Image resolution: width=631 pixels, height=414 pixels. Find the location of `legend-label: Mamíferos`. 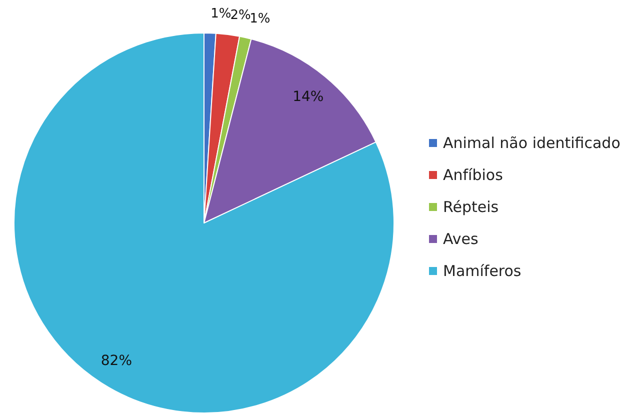

legend-label: Mamíferos is located at coordinates (482, 271).